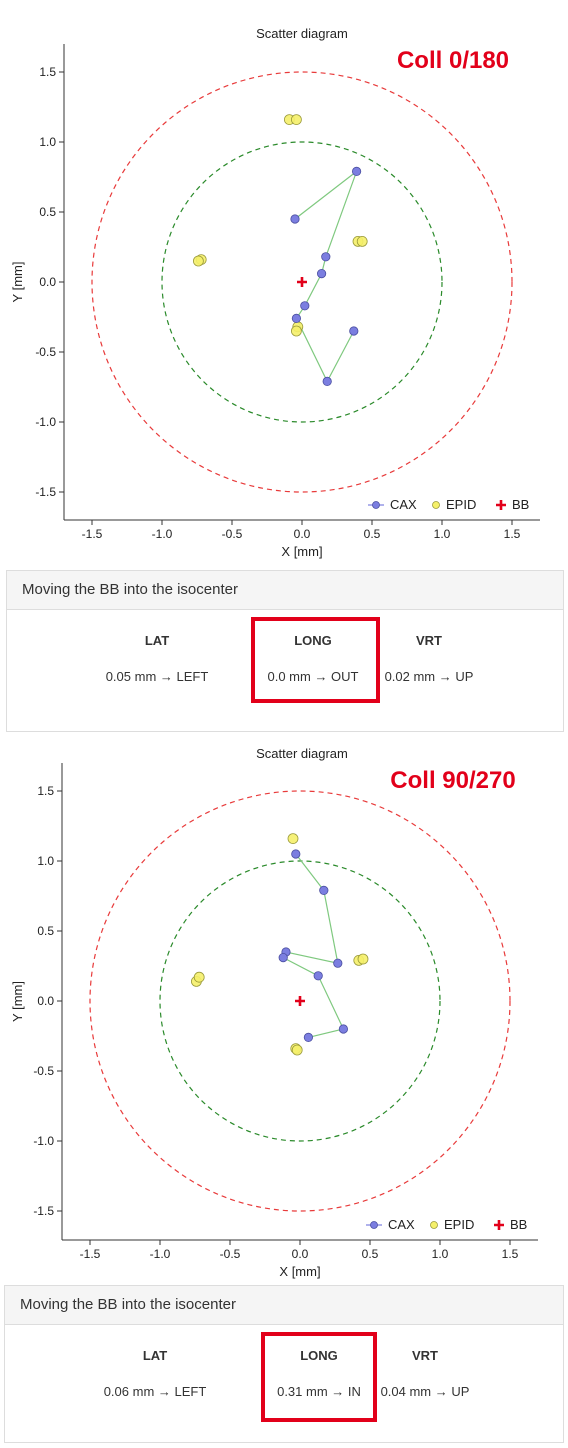 The width and height of the screenshot is (568, 1448). I want to click on long-highlight-box, so click(319, 1377).